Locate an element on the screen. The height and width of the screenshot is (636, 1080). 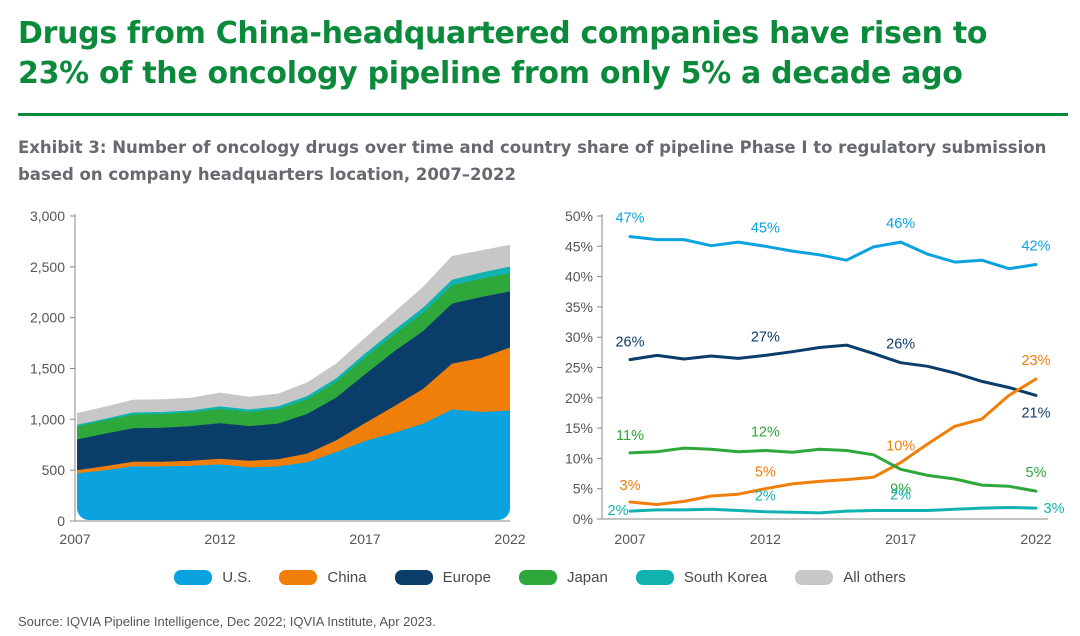
legend-label: South Korea is located at coordinates (725, 577).